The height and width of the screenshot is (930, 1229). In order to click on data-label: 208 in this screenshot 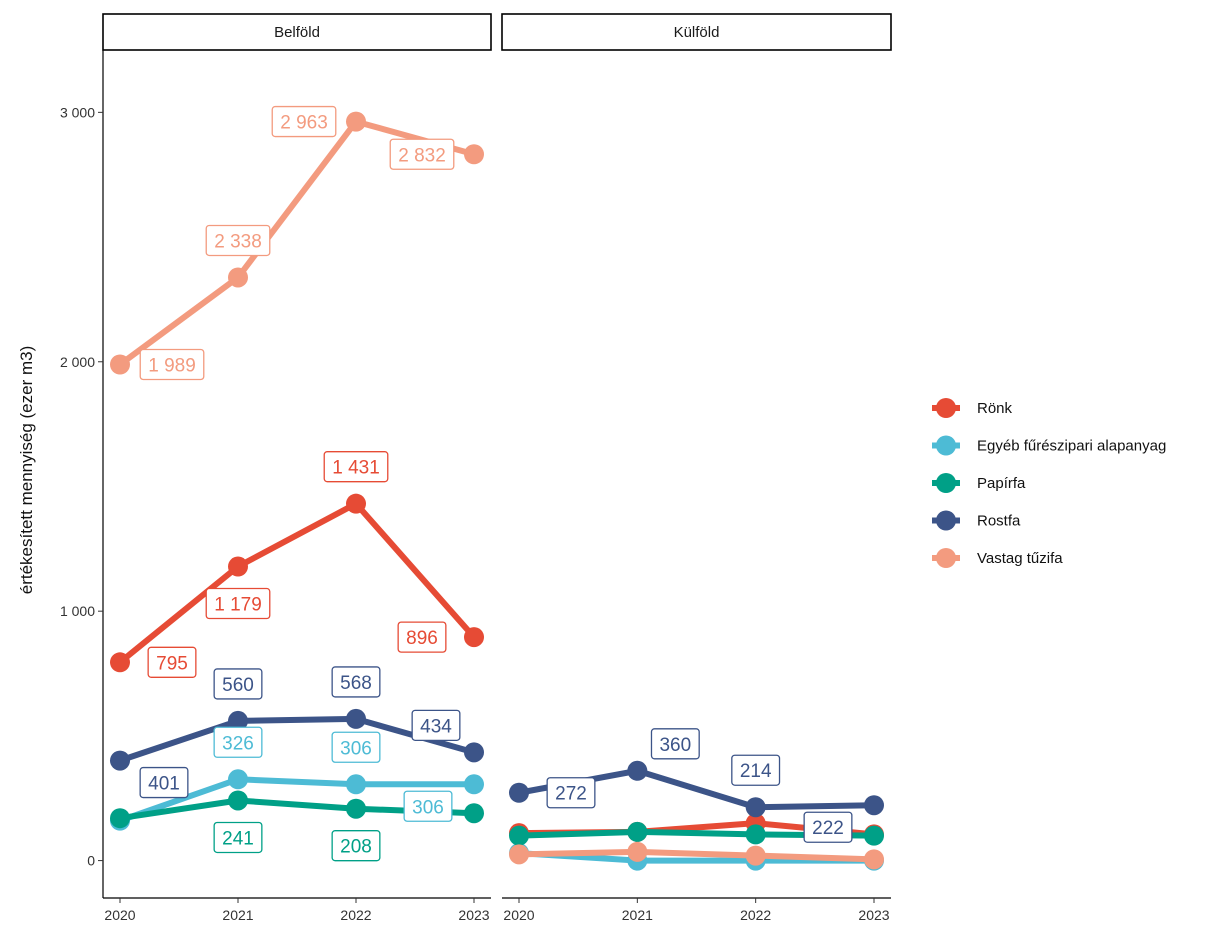, I will do `click(356, 846)`.